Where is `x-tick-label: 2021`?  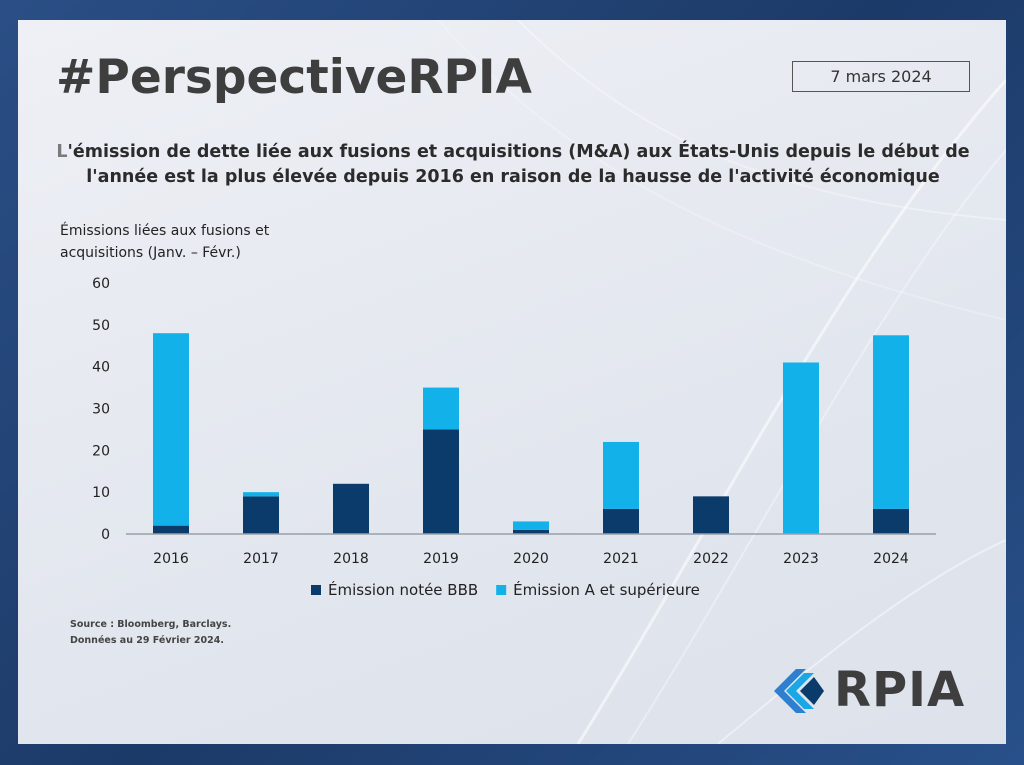 x-tick-label: 2021 is located at coordinates (621, 559).